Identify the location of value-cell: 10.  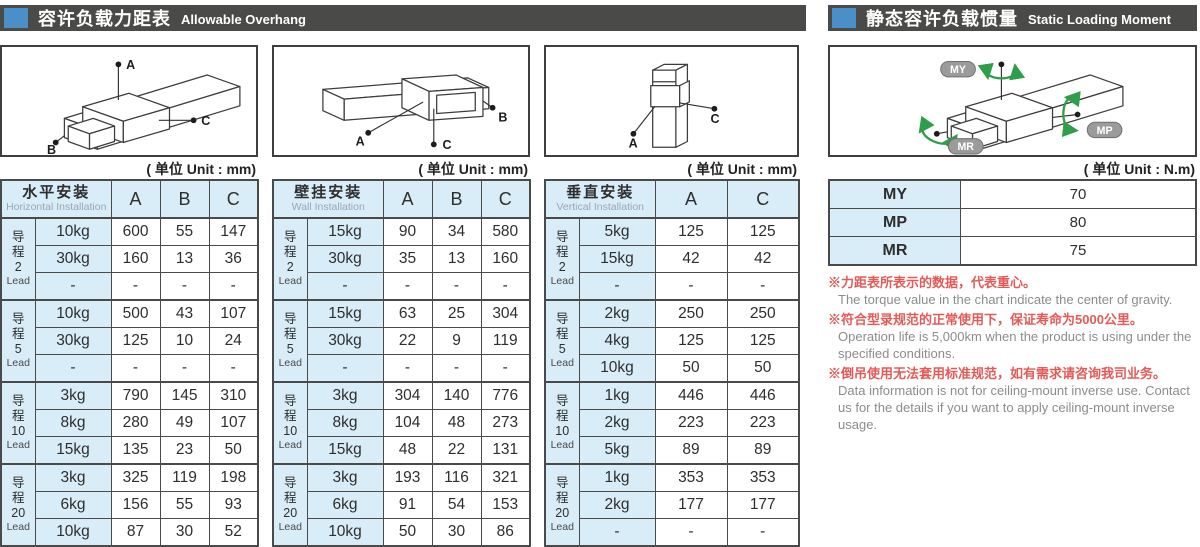
(184, 341).